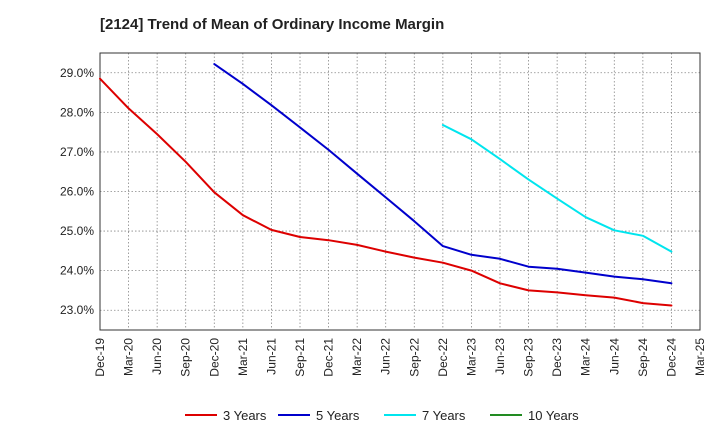 This screenshot has height=440, width=720. Describe the element at coordinates (700, 357) in the screenshot. I see `x-tick-label: Mar-25` at that location.